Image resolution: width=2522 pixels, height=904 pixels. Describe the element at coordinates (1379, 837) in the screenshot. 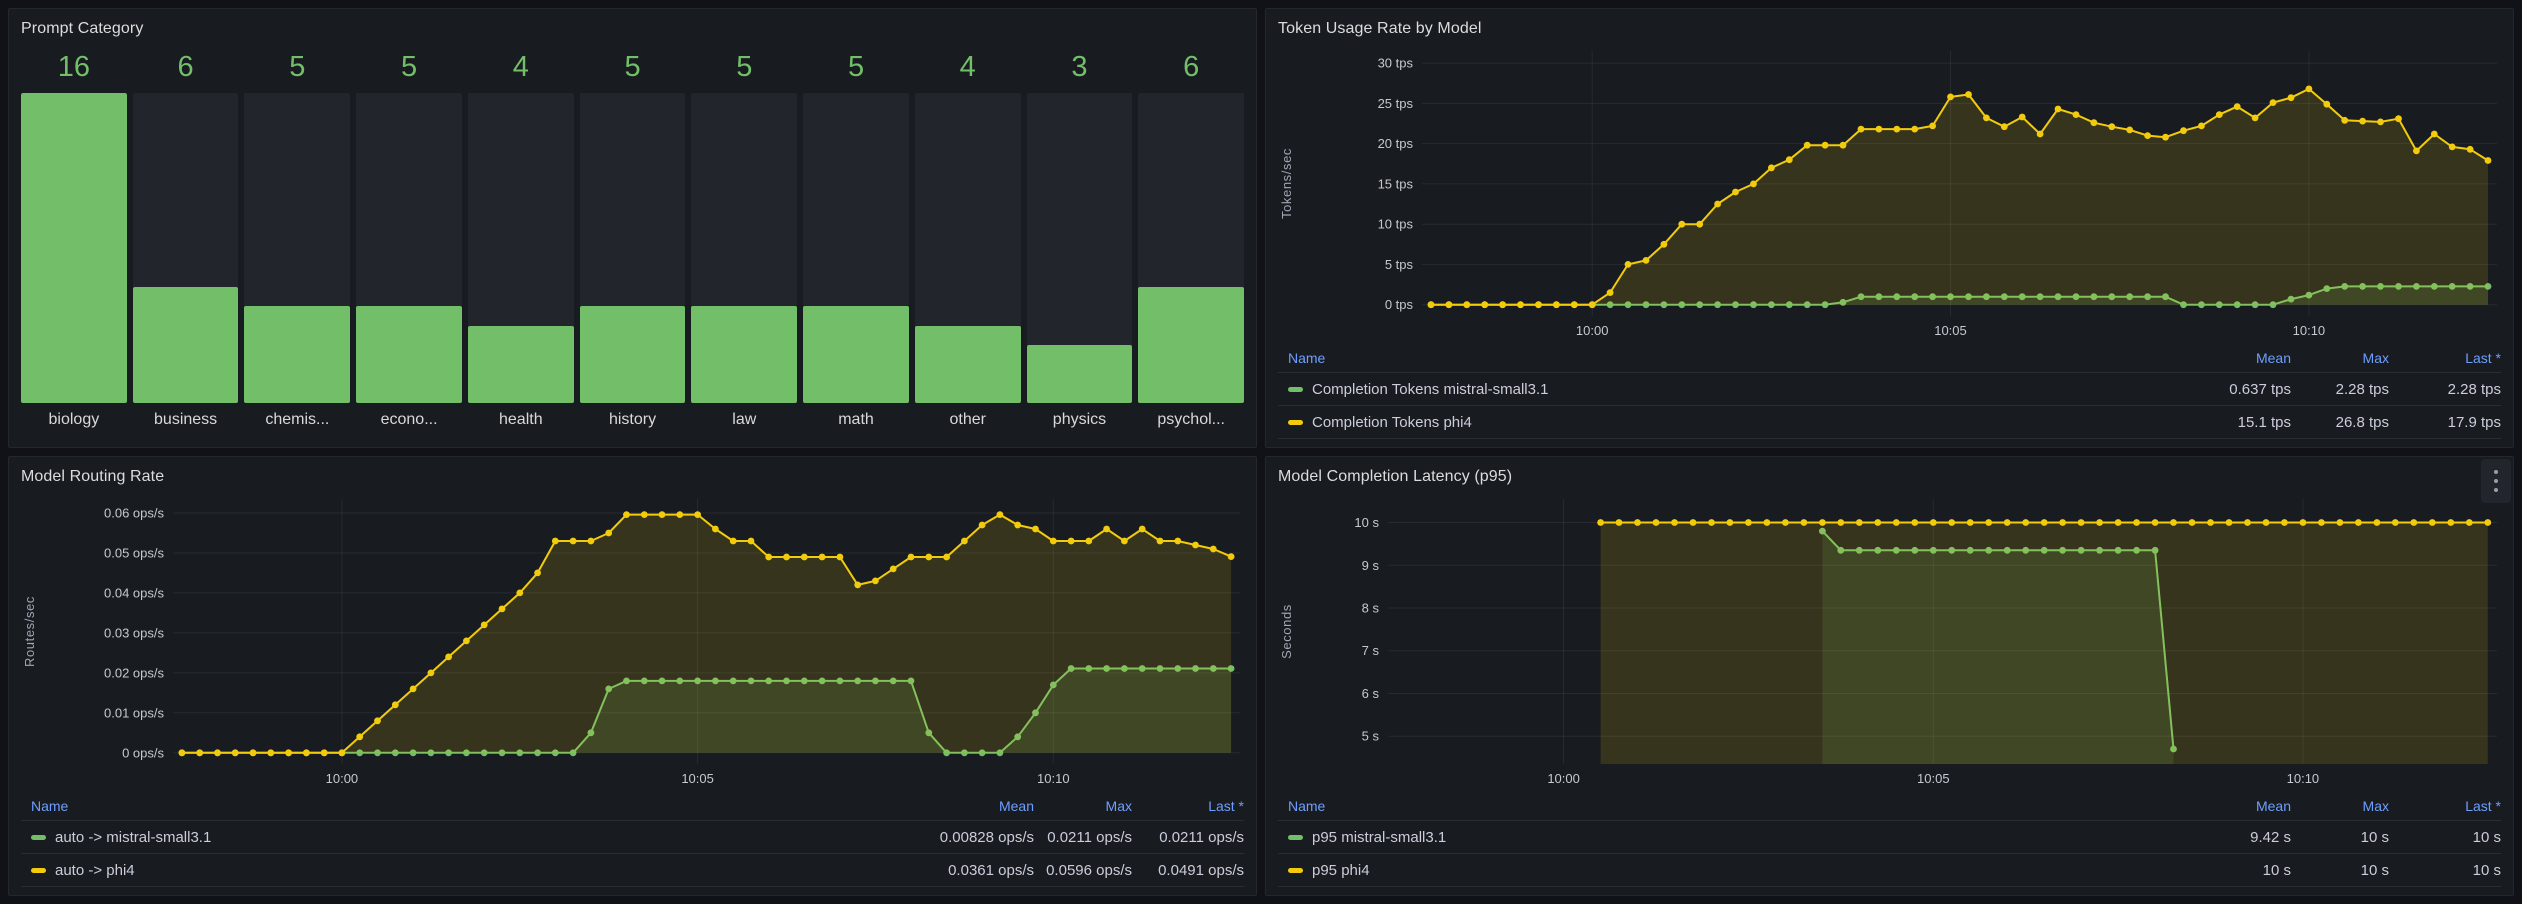

I see `series-name: p95 mistral-small3.1` at that location.